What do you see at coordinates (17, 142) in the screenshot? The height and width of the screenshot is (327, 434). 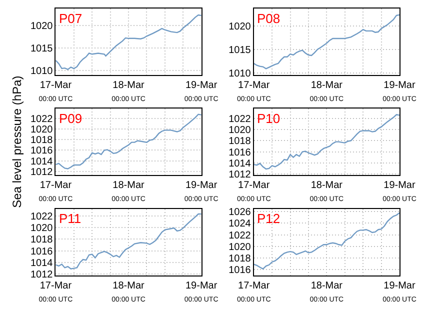 I see `y-axis-title: Sea level pressure (hPa)` at bounding box center [17, 142].